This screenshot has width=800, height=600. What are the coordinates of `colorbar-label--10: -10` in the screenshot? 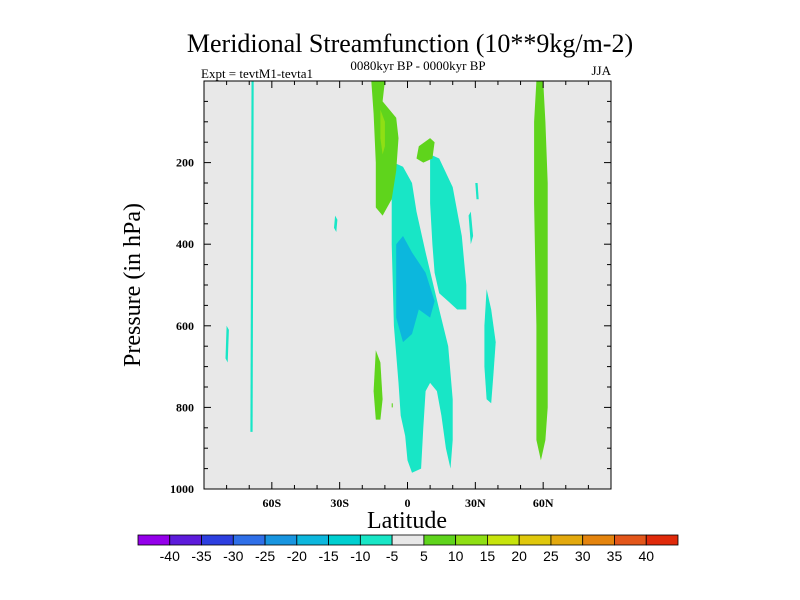 It's located at (360, 556).